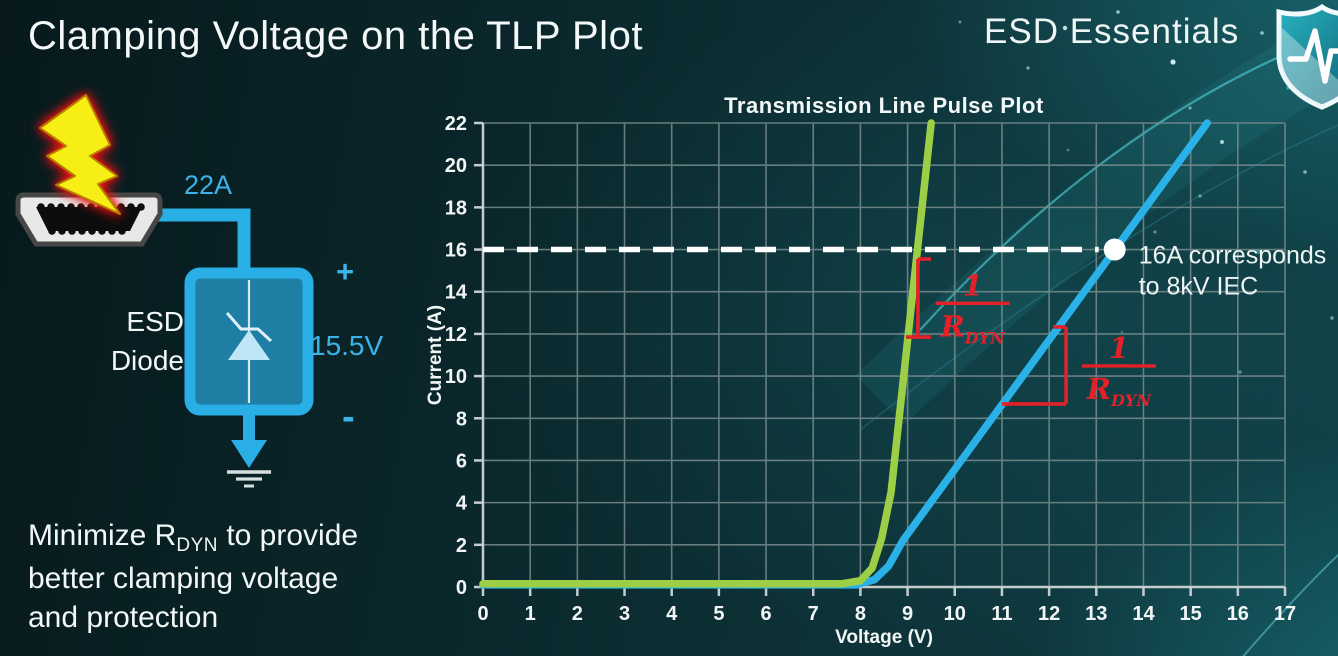 This screenshot has height=656, width=1338. What do you see at coordinates (813, 614) in the screenshot?
I see `svg-text: 7` at bounding box center [813, 614].